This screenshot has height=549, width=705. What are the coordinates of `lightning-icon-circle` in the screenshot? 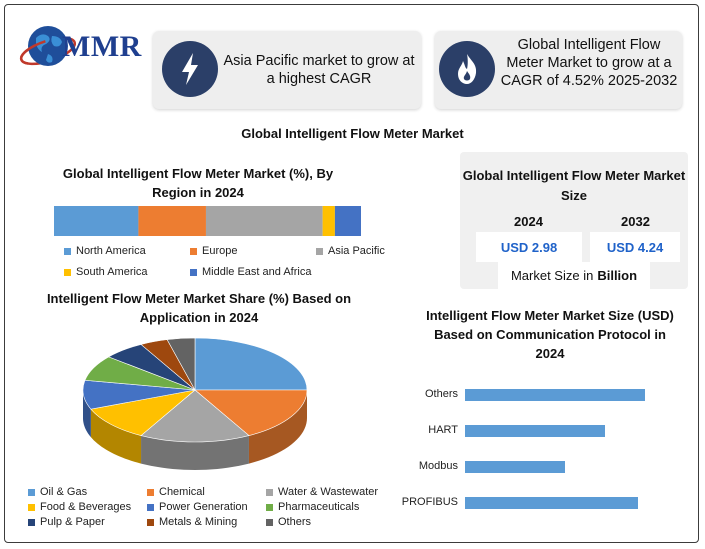 It's located at (190, 69).